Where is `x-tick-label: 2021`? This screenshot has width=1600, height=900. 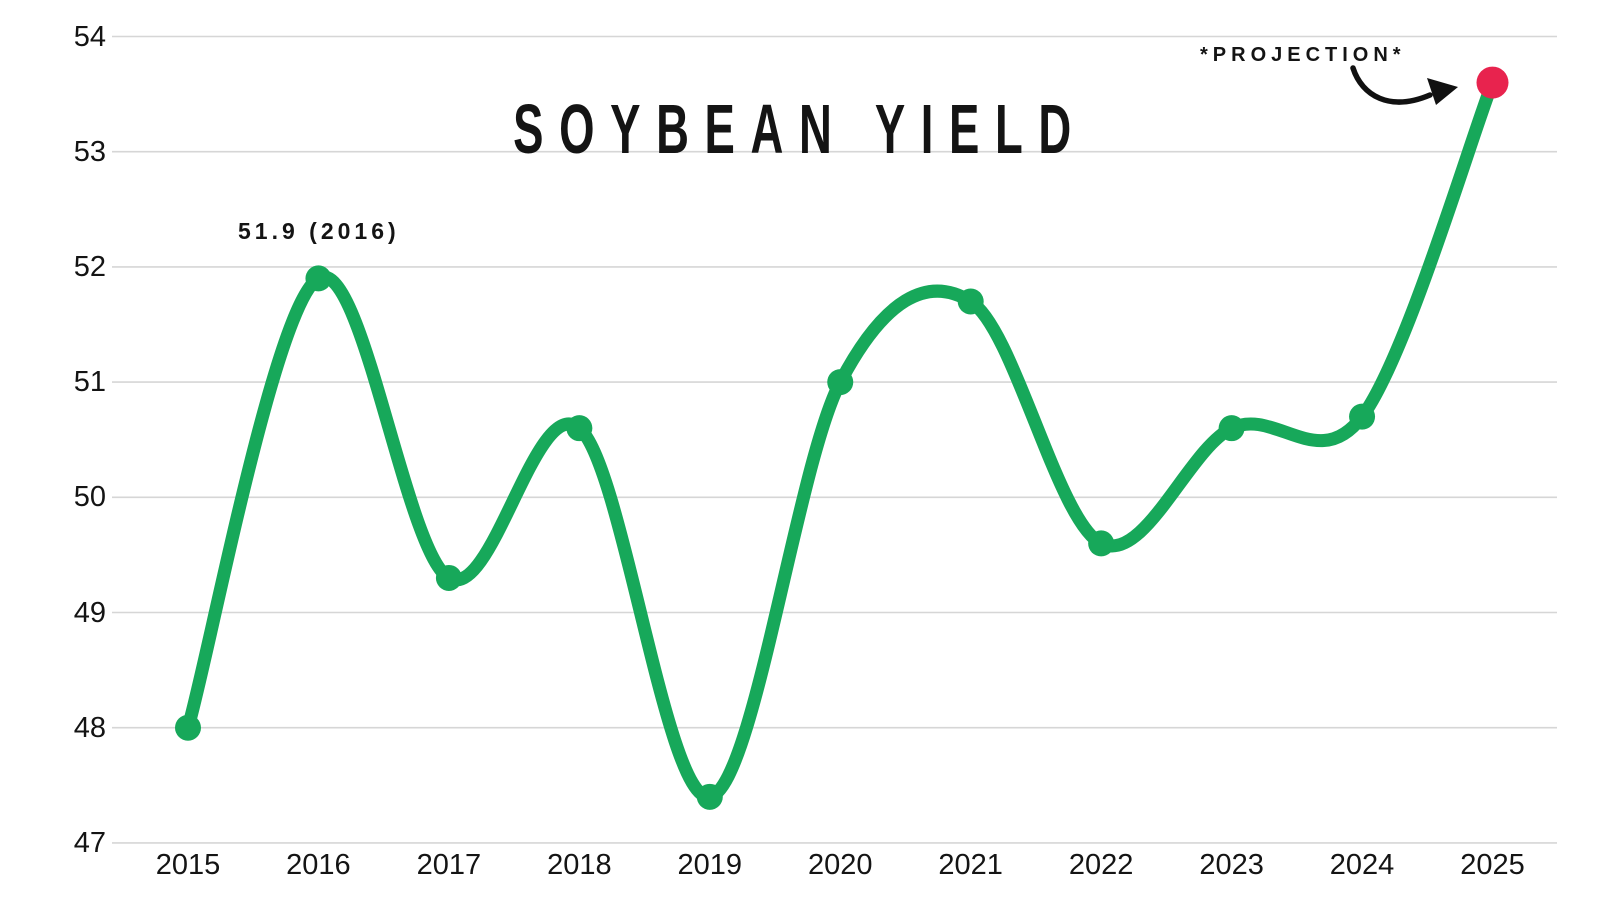 x-tick-label: 2021 is located at coordinates (970, 865).